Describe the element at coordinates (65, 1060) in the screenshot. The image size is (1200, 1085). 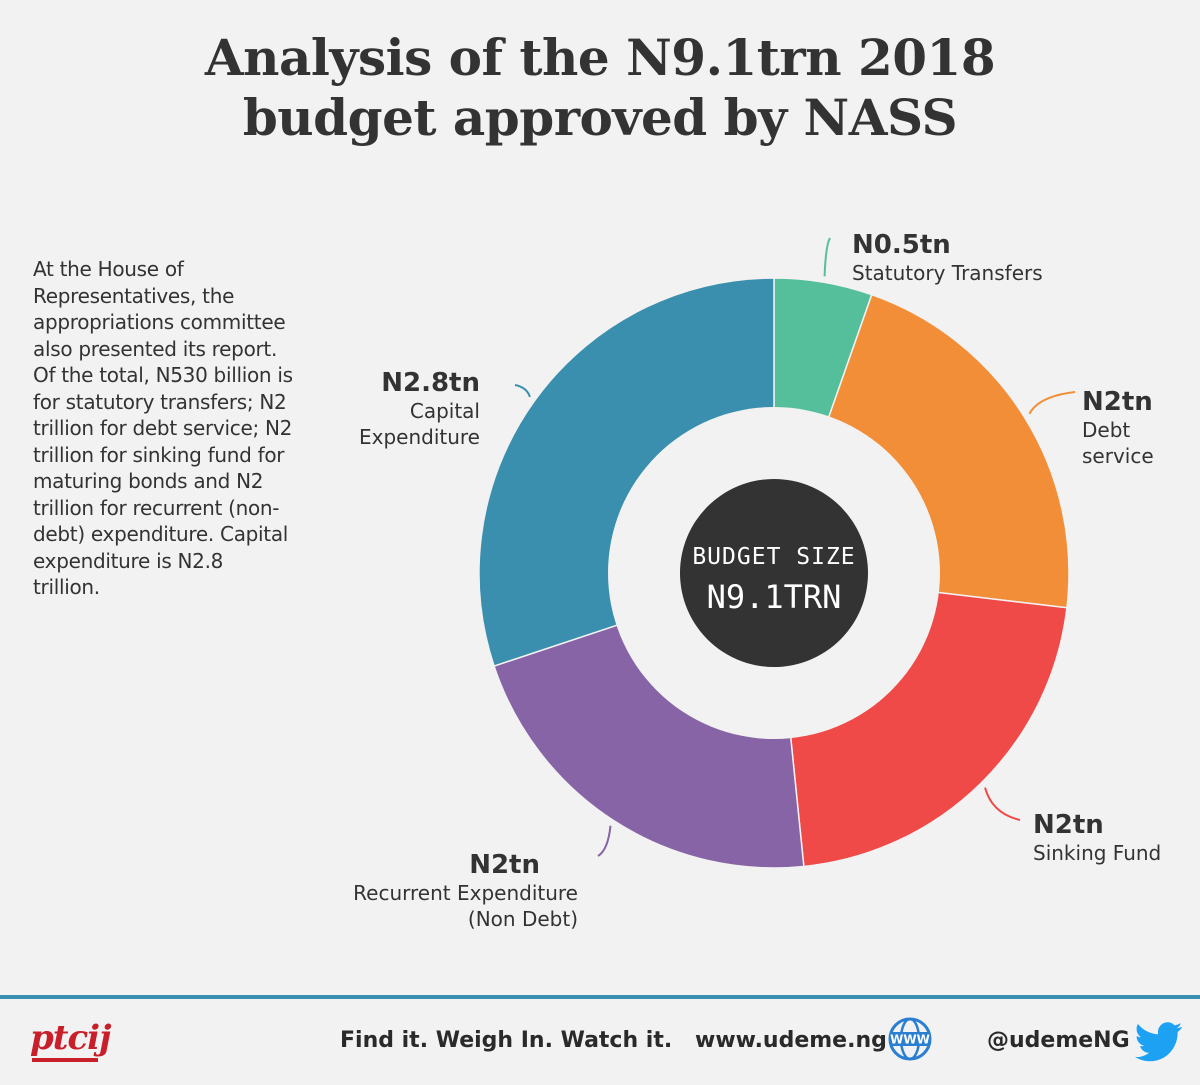
I see `logo-underline` at that location.